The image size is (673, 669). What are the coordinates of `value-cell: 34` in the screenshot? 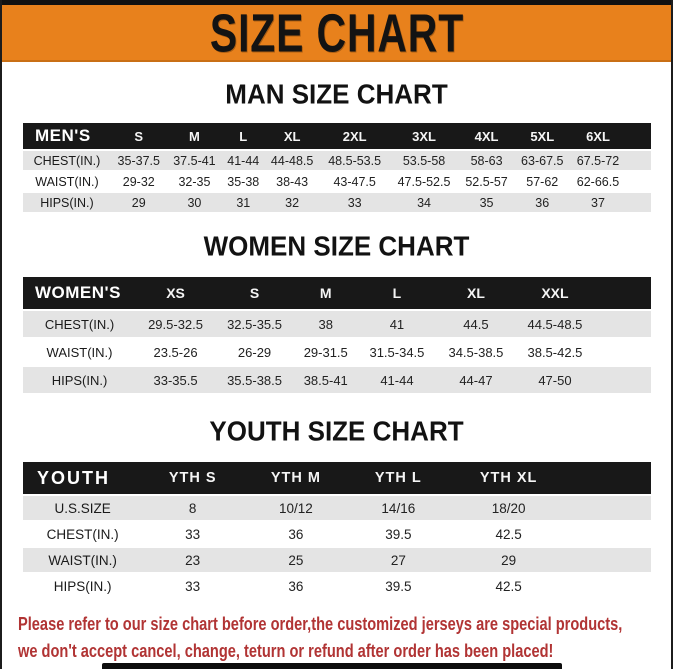 It's located at (424, 202).